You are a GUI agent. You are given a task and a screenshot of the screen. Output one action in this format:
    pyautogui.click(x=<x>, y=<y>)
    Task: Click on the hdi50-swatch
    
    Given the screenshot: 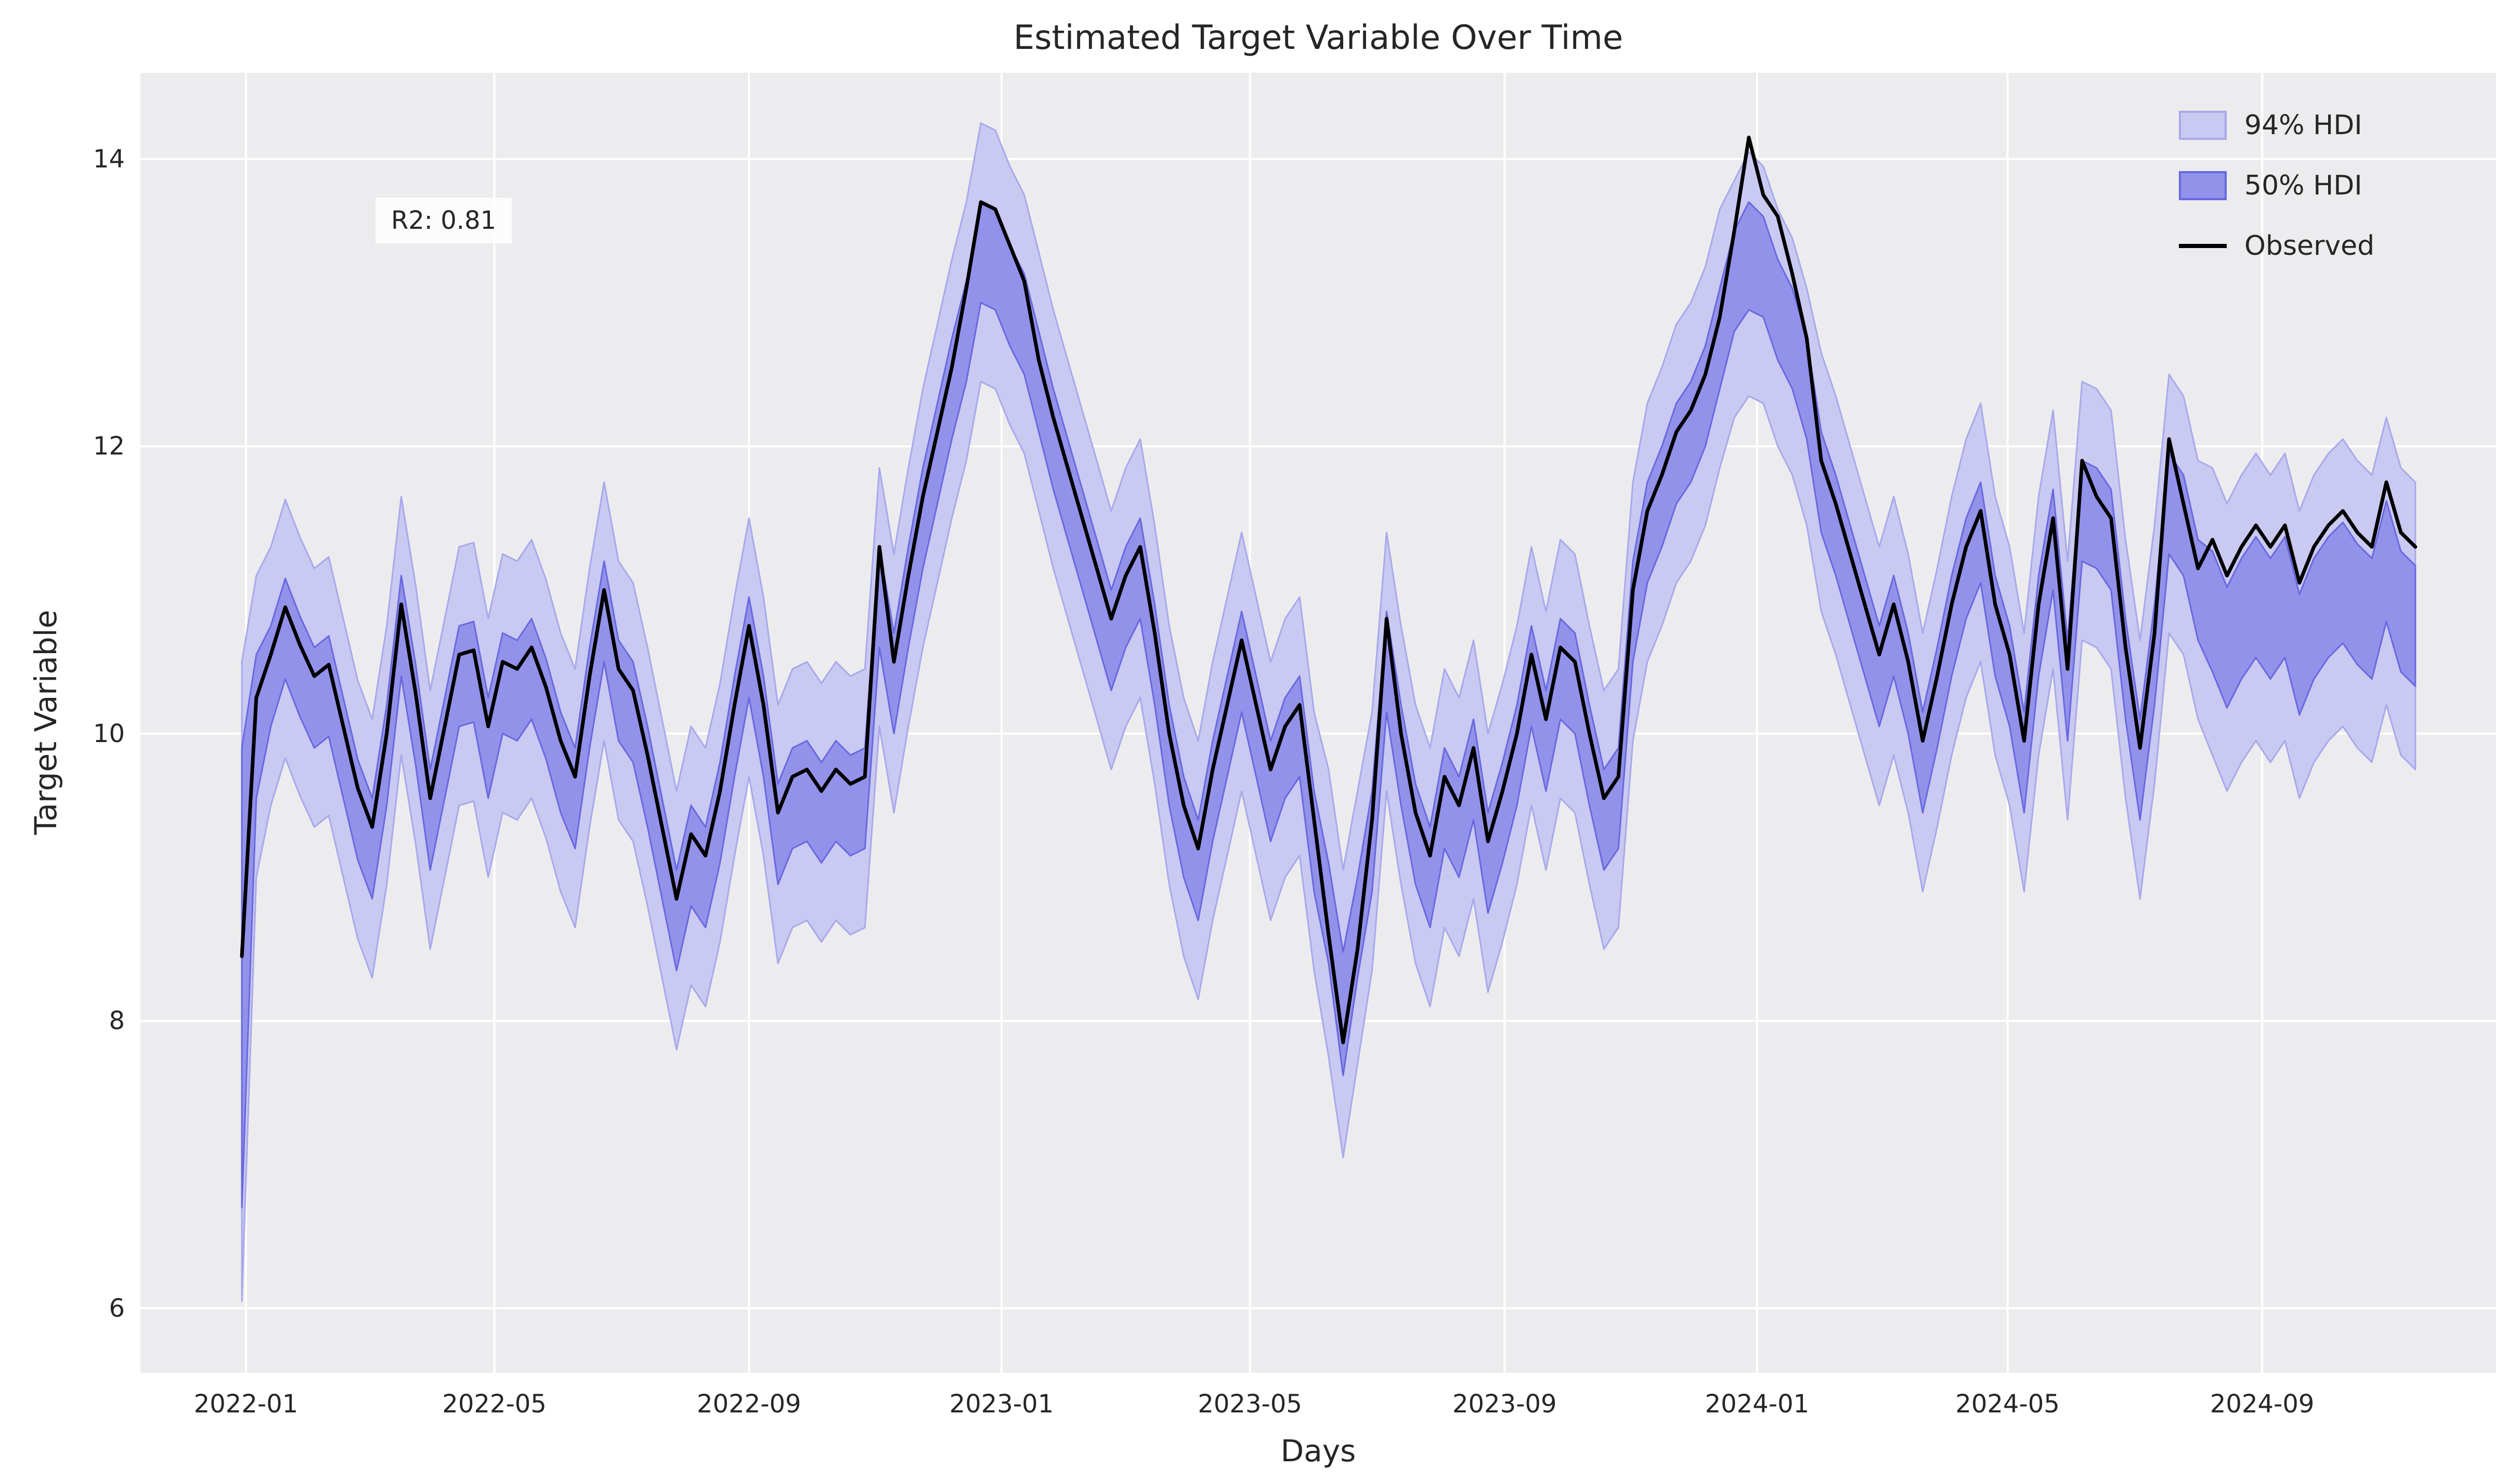 What is the action you would take?
    pyautogui.click(x=2203, y=185)
    